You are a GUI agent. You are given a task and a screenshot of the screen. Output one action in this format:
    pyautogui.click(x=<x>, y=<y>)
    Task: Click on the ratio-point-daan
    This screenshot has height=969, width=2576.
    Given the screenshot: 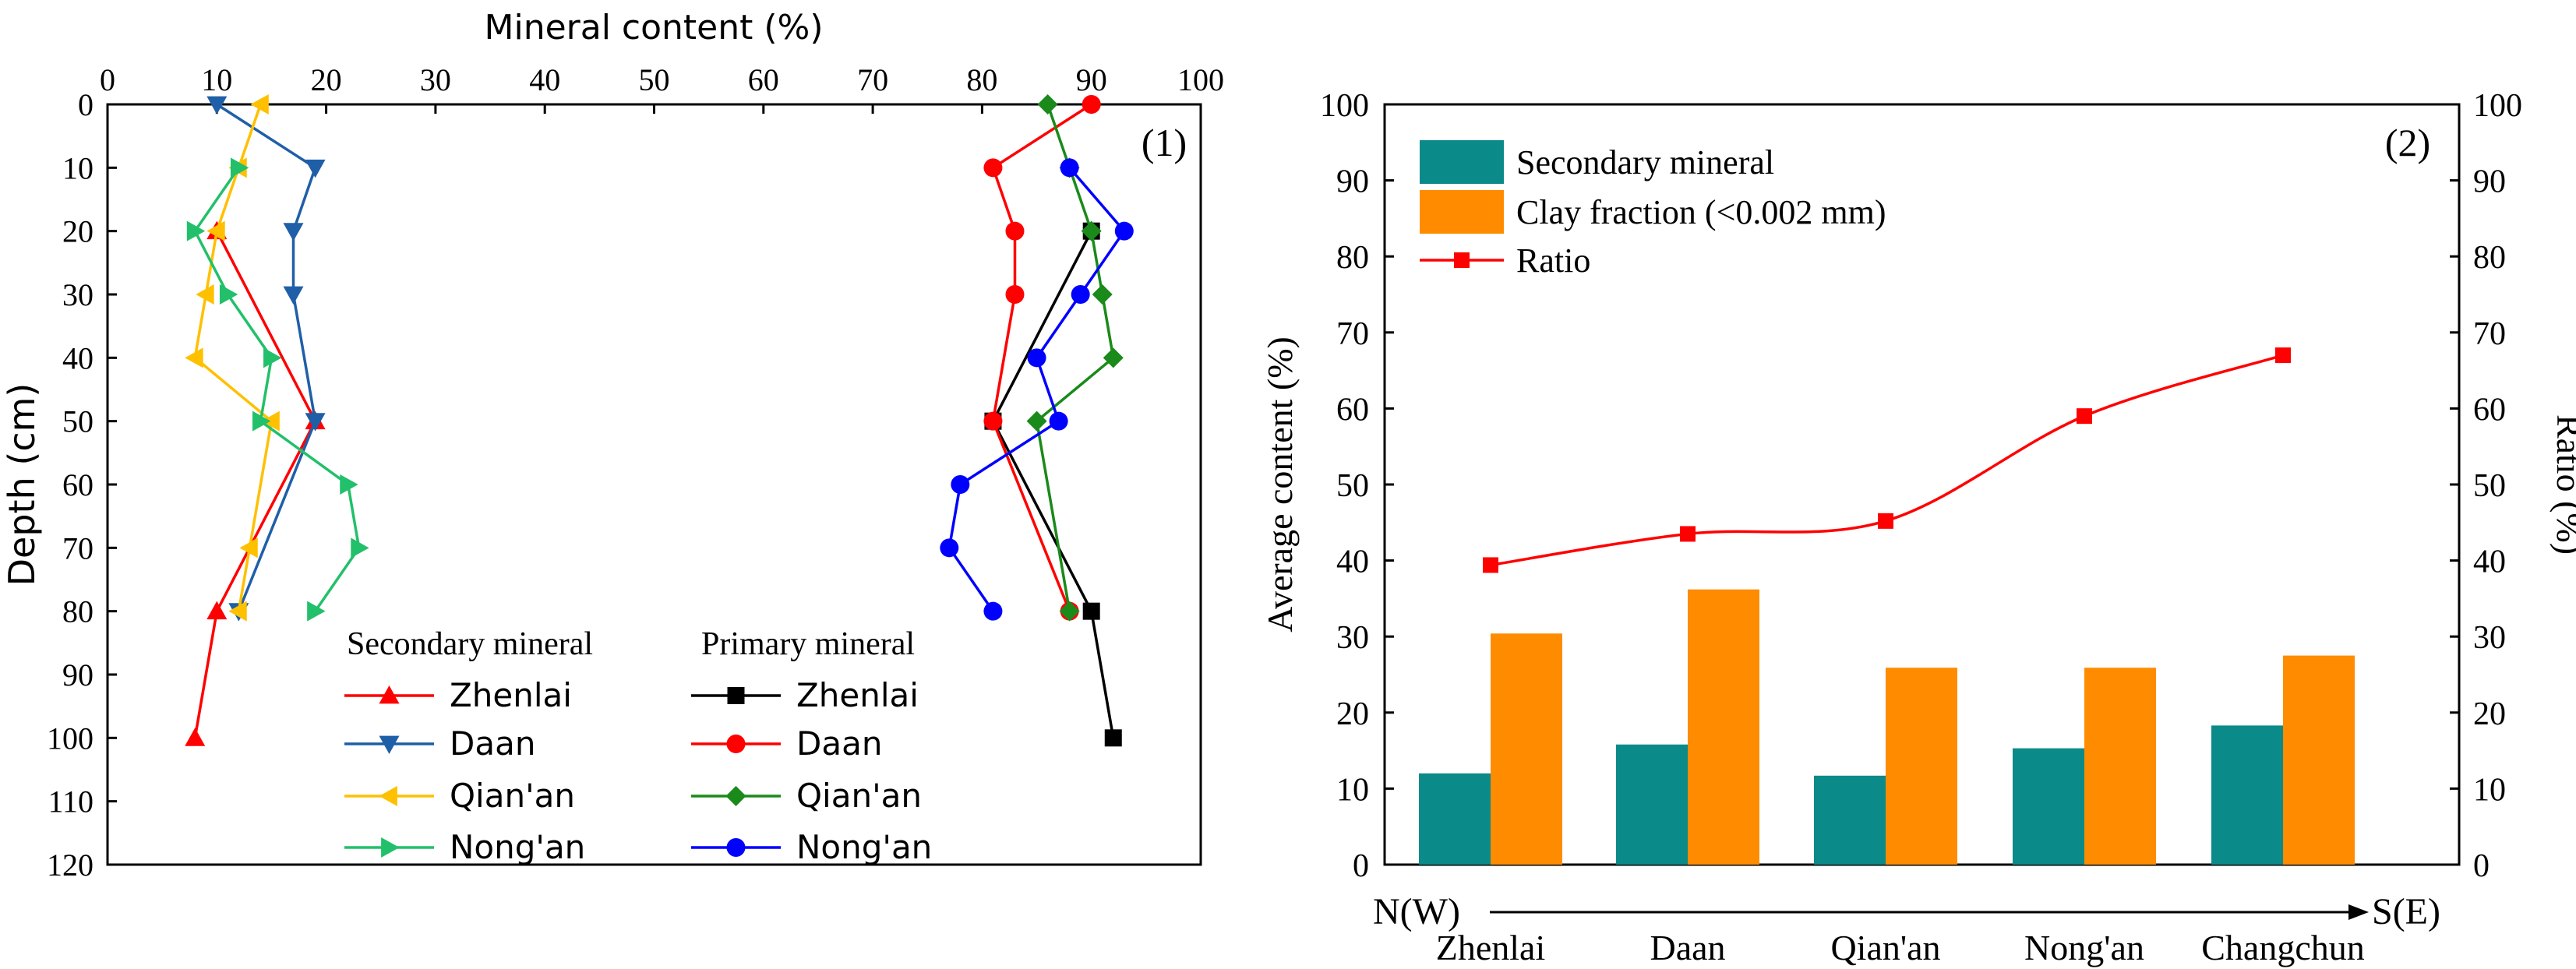 What is the action you would take?
    pyautogui.click(x=1688, y=534)
    